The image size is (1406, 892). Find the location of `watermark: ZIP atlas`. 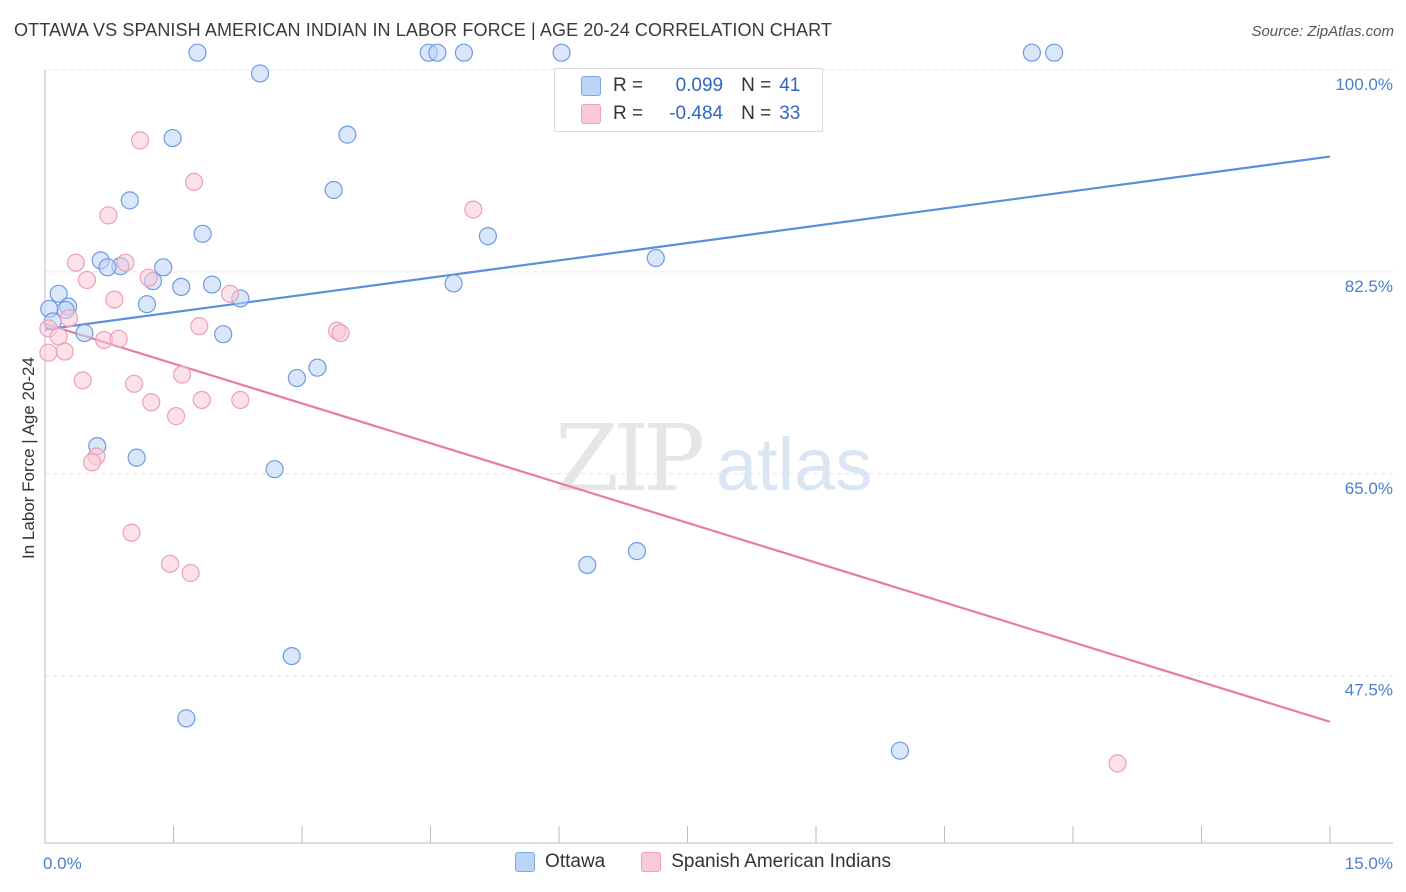

watermark: ZIP atlas is located at coordinates (713, 458).